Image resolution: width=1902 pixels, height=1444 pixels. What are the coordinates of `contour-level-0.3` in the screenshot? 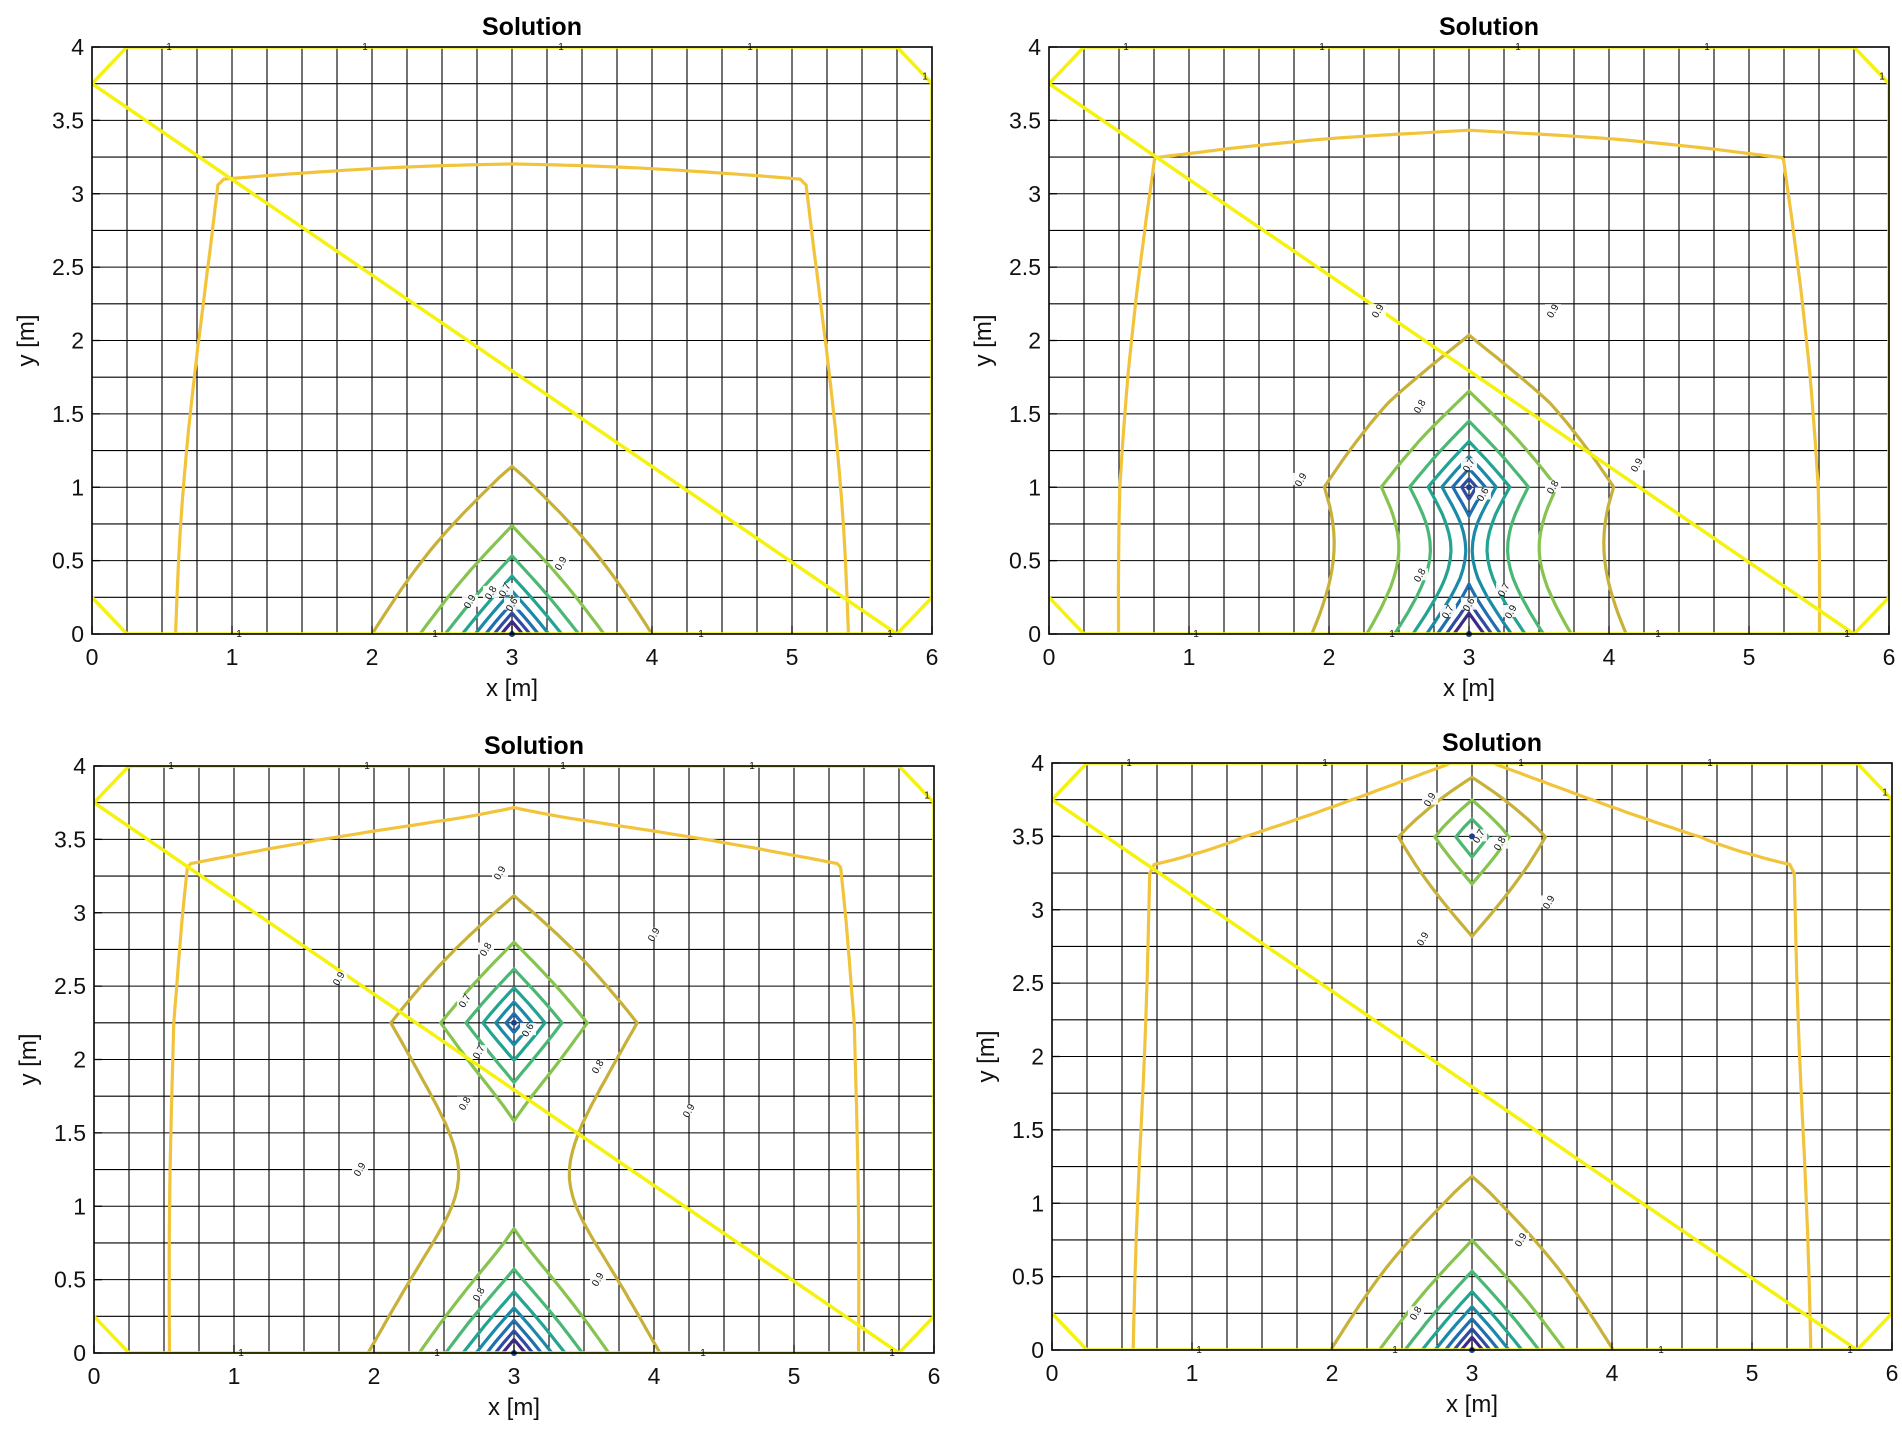 It's located at (1472, 1333).